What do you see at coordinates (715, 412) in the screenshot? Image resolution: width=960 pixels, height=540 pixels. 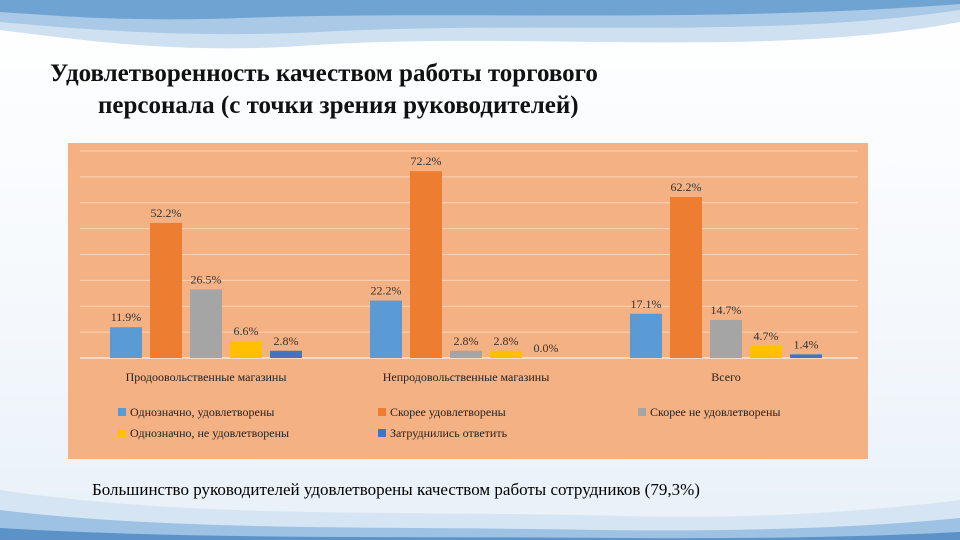 I see `legend-label: Скорее не удовлетворены` at bounding box center [715, 412].